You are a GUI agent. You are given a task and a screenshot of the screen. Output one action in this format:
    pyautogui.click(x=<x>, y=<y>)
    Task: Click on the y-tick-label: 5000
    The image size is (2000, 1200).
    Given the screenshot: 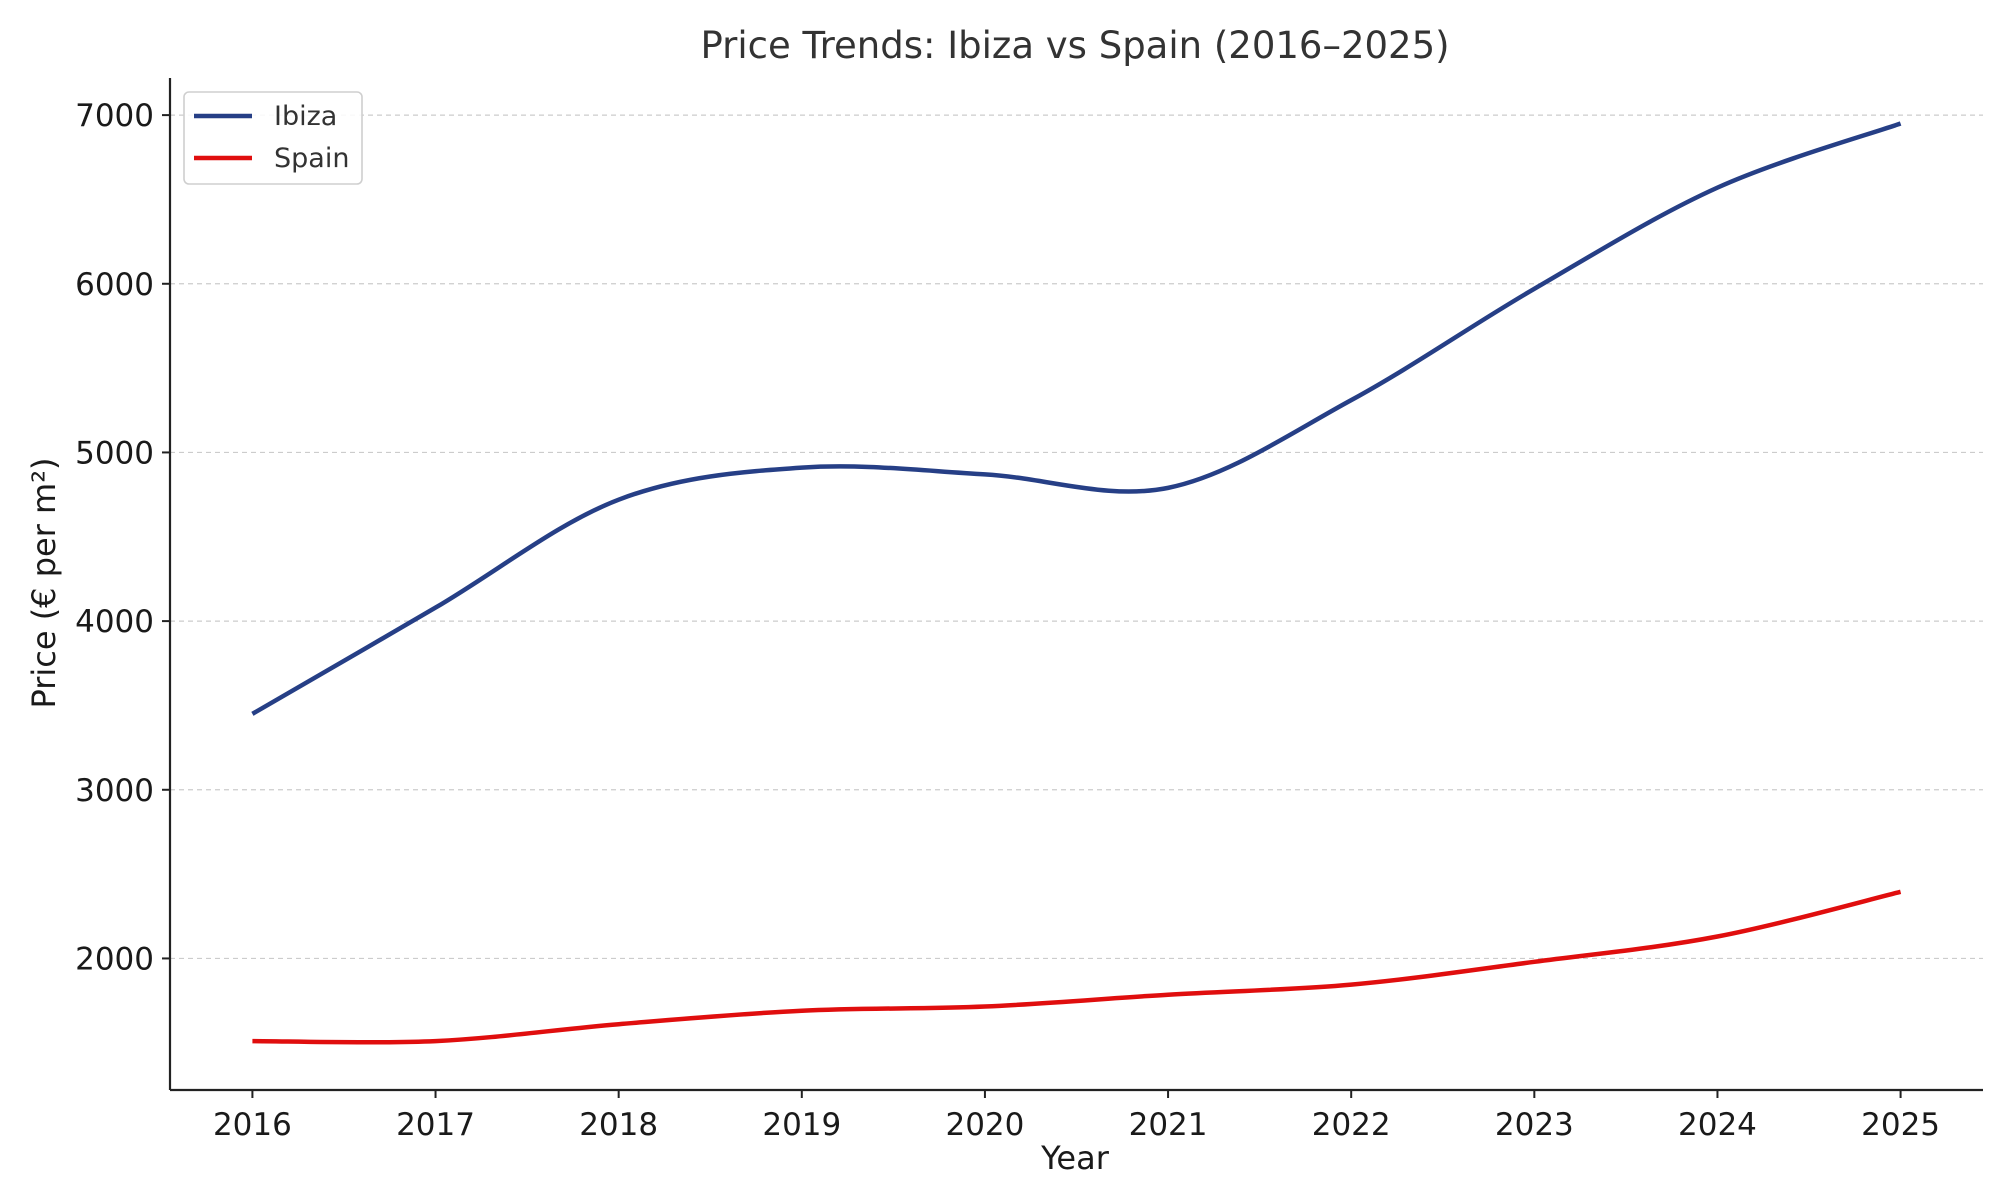 What is the action you would take?
    pyautogui.click(x=114, y=453)
    